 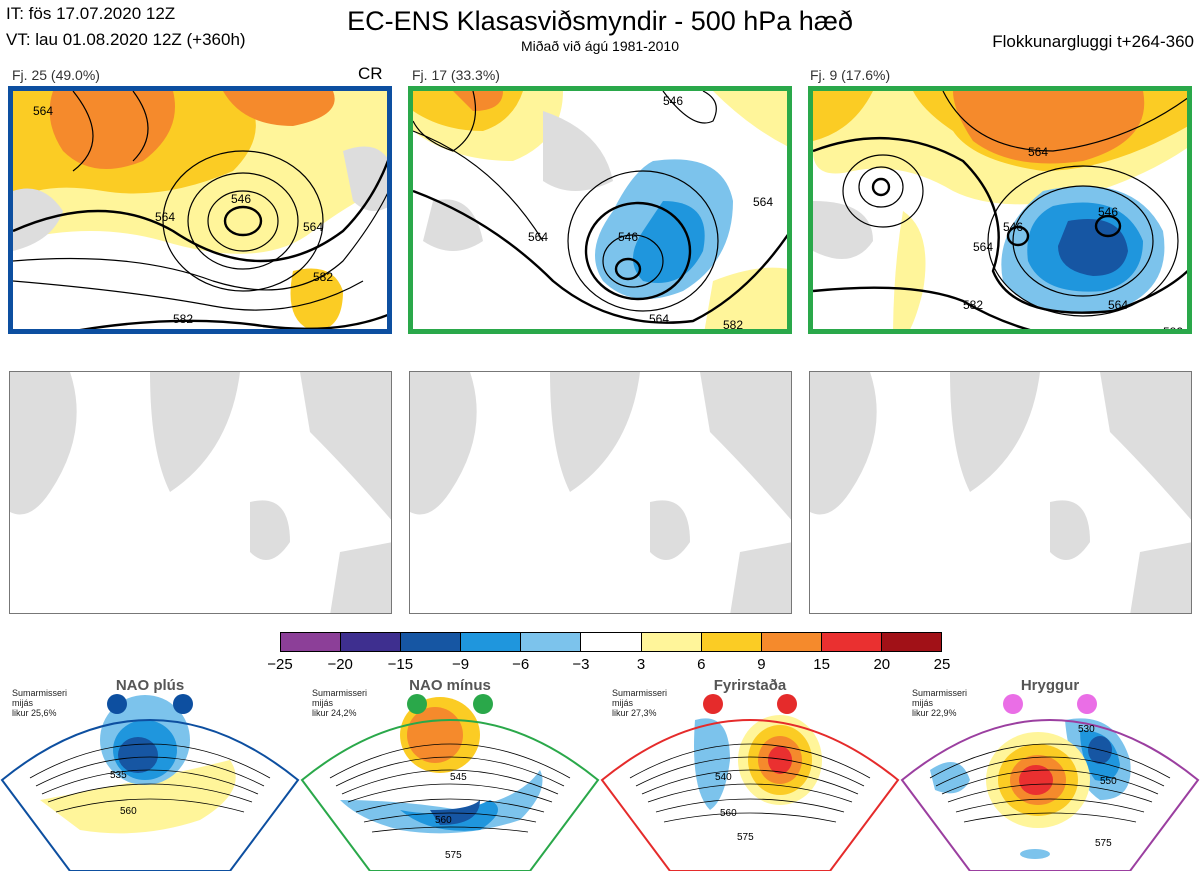 What do you see at coordinates (750, 685) in the screenshot?
I see `regime-title: Fyrirstaða` at bounding box center [750, 685].